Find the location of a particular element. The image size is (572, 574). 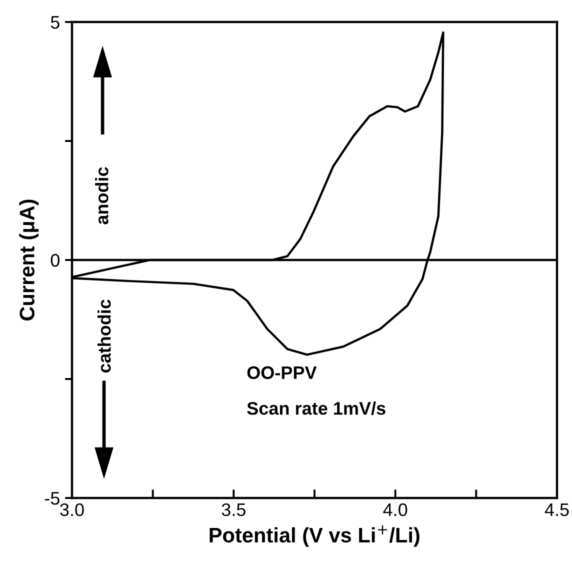

annotation: anodic is located at coordinates (101, 195).